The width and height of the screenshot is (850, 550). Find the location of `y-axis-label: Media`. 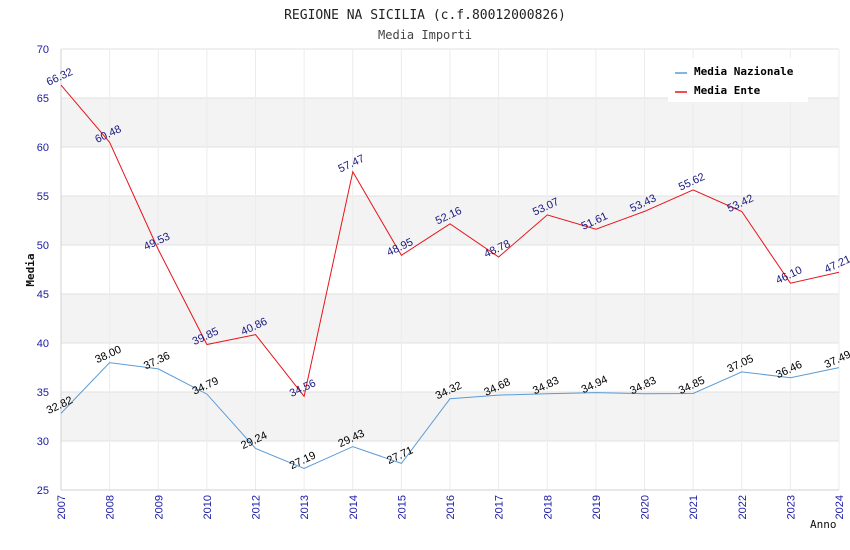

y-axis-label: Media is located at coordinates (30, 269).